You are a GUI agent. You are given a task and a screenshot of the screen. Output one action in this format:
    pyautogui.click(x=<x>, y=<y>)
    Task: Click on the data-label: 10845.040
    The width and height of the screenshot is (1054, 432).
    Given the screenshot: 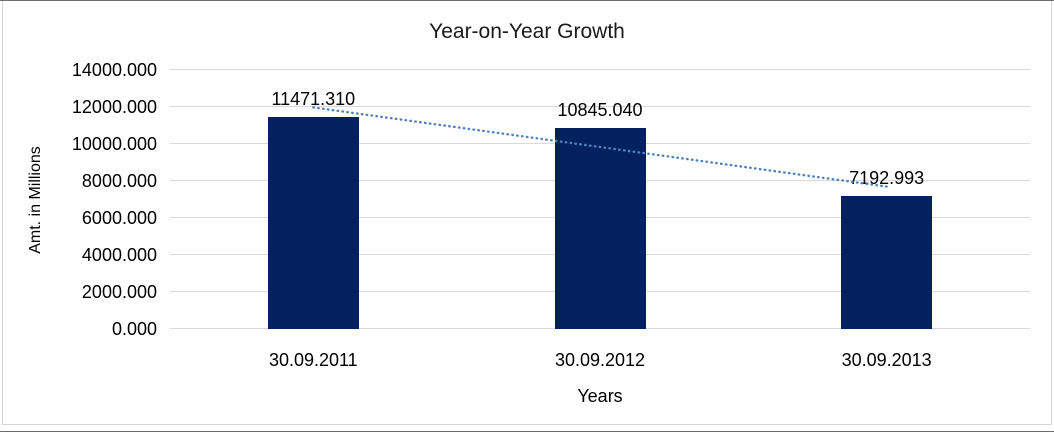 What is the action you would take?
    pyautogui.click(x=600, y=110)
    